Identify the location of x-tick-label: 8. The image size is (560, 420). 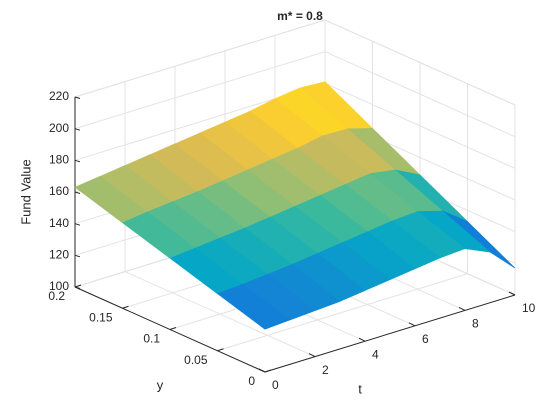
(475, 324).